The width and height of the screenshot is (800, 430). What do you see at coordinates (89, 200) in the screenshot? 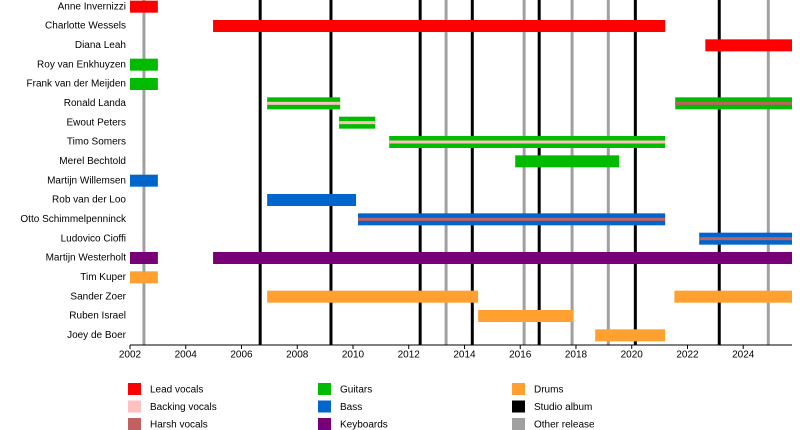
I see `row-label: Rob van der Loo` at bounding box center [89, 200].